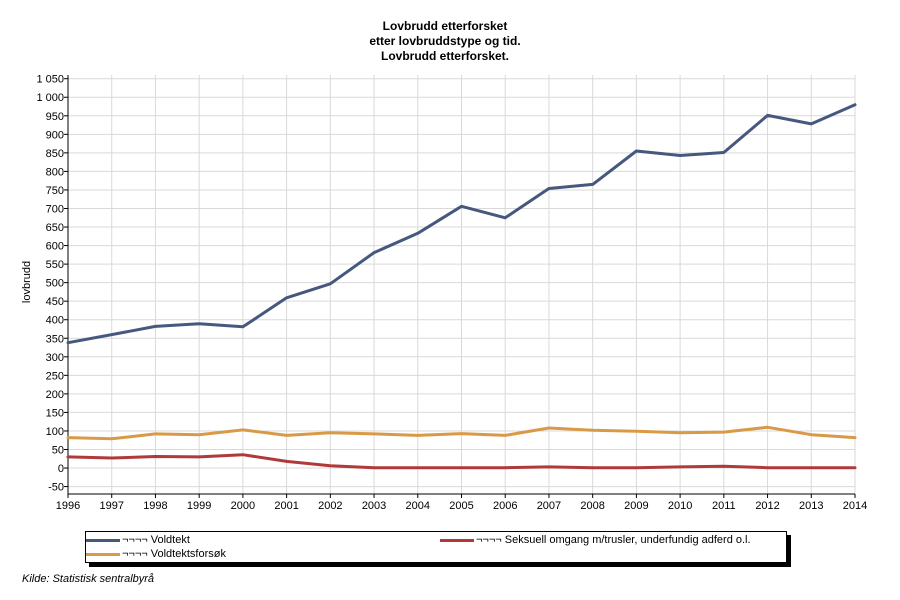 The image size is (900, 600). Describe the element at coordinates (55, 376) in the screenshot. I see `y-tick-label: 250` at that location.